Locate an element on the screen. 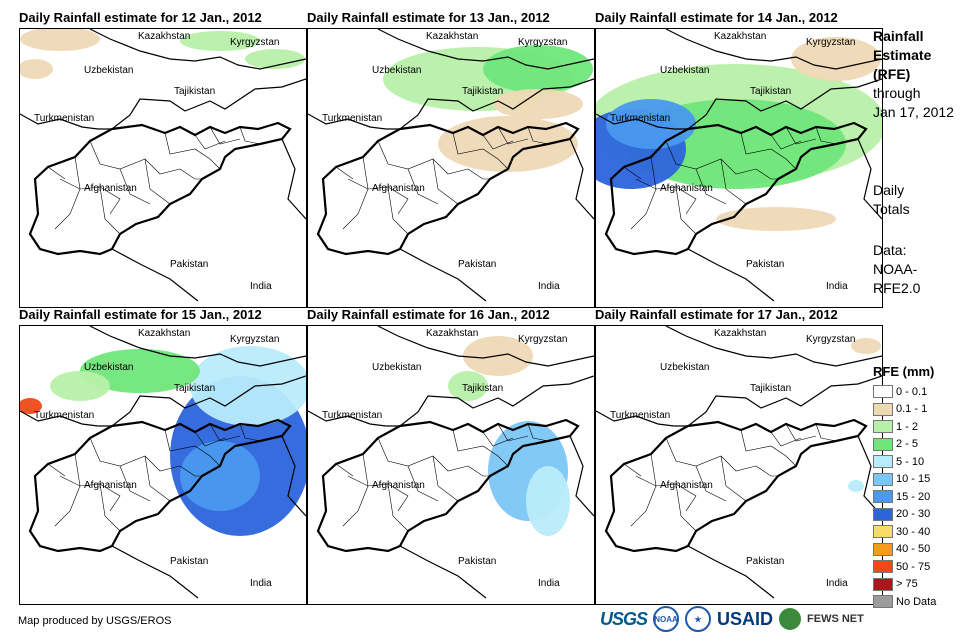 This screenshot has height=642, width=975. legend-item: 10 - 15 is located at coordinates (904, 480).